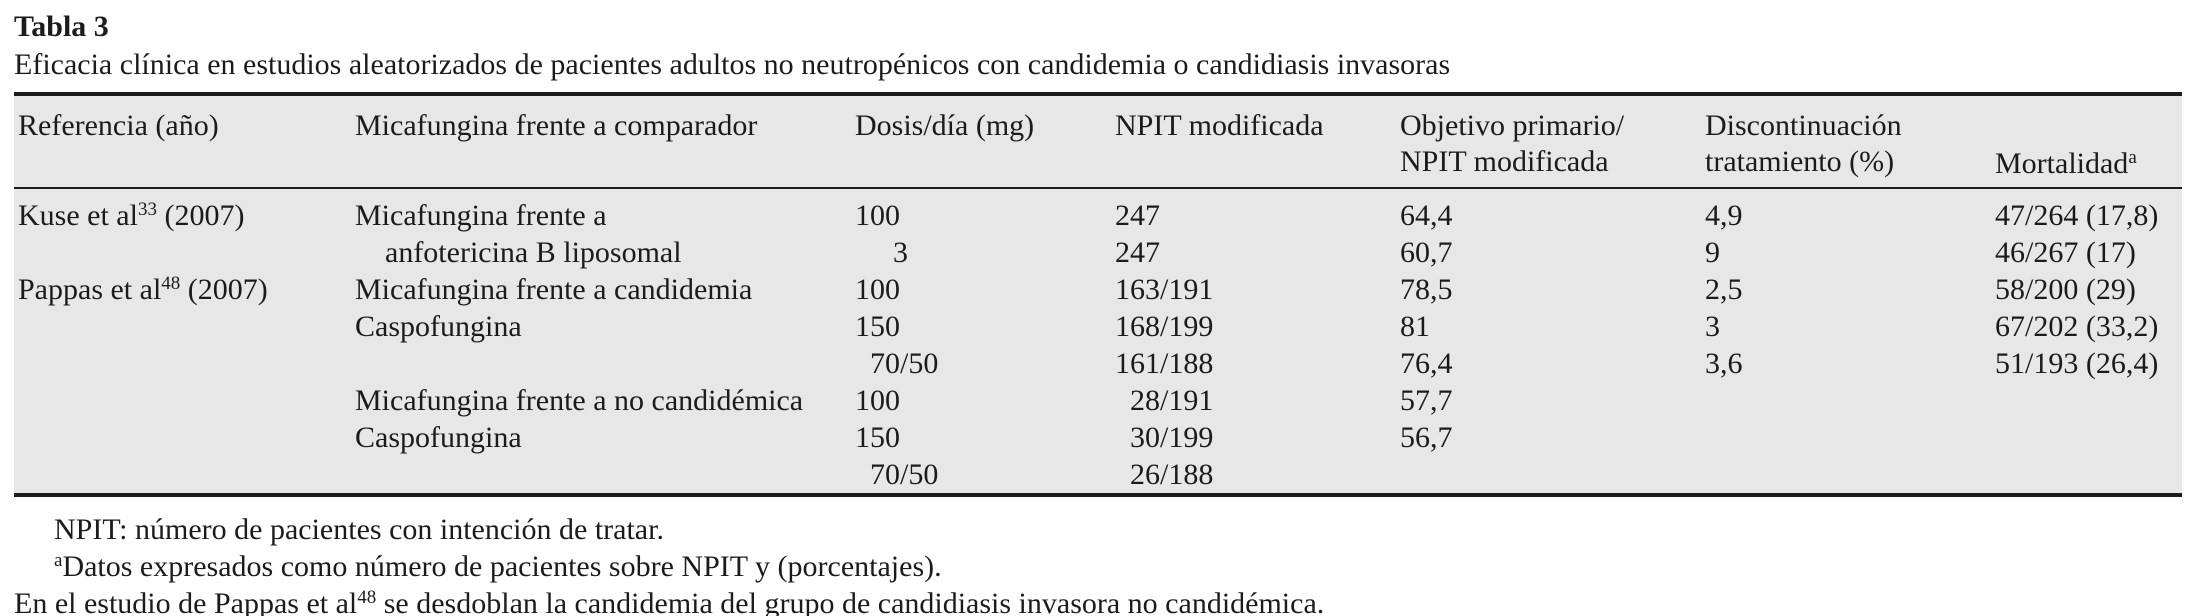  What do you see at coordinates (1712, 326) in the screenshot?
I see `discontinuation-cell: 3` at bounding box center [1712, 326].